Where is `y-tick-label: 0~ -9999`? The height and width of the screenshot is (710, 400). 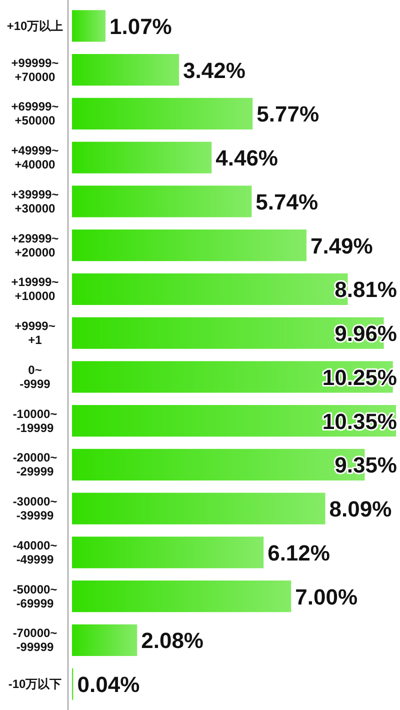
y-tick-label: 0~ -9999 is located at coordinates (35, 376).